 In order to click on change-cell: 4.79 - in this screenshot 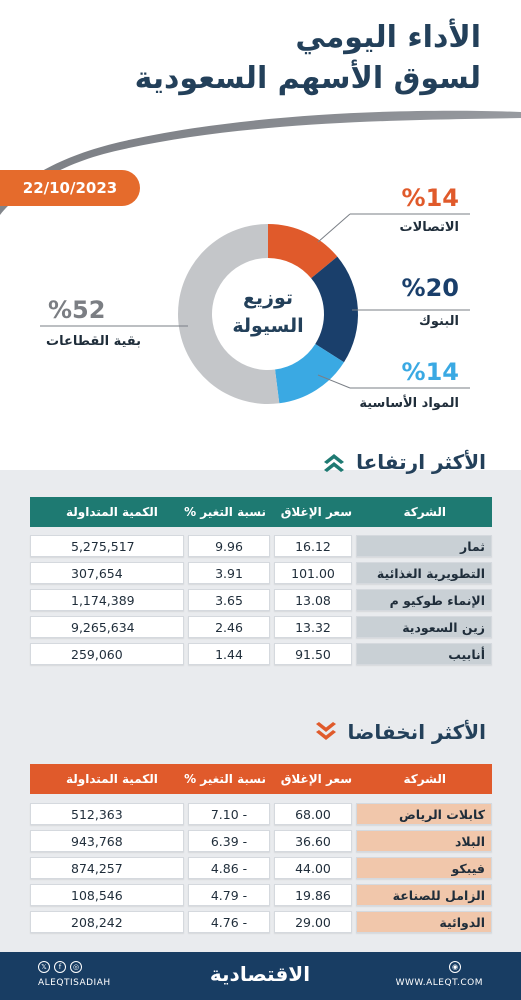, I will do `click(229, 895)`.